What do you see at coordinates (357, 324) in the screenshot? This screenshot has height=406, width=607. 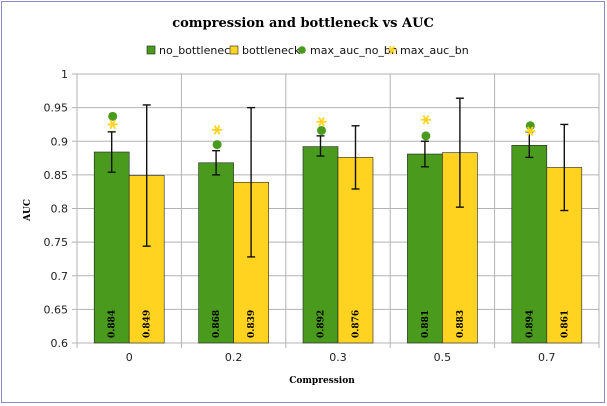 I see `data-label-bottleneck: 0.876` at bounding box center [357, 324].